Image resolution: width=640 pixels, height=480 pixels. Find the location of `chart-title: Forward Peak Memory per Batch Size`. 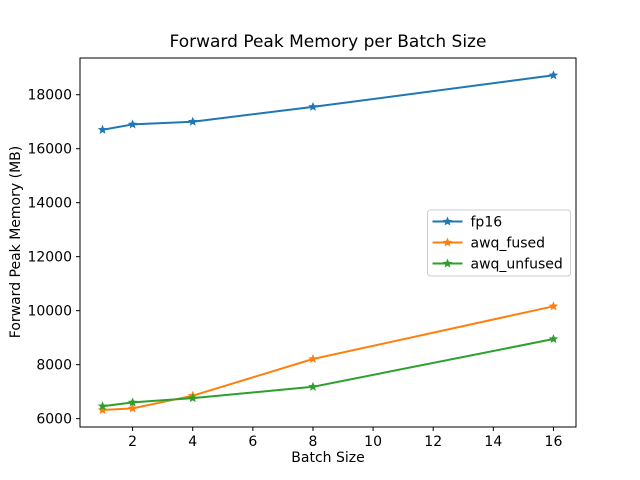

chart-title: Forward Peak Memory per Batch Size is located at coordinates (328, 42).